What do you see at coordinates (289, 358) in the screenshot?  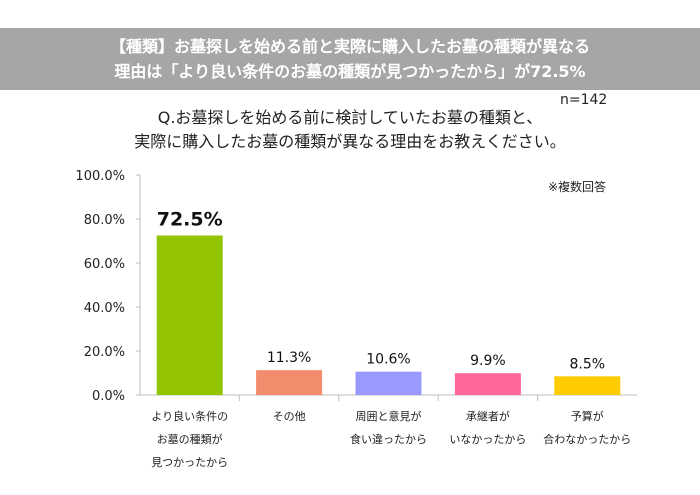 I see `data-label: 11.3%` at bounding box center [289, 358].